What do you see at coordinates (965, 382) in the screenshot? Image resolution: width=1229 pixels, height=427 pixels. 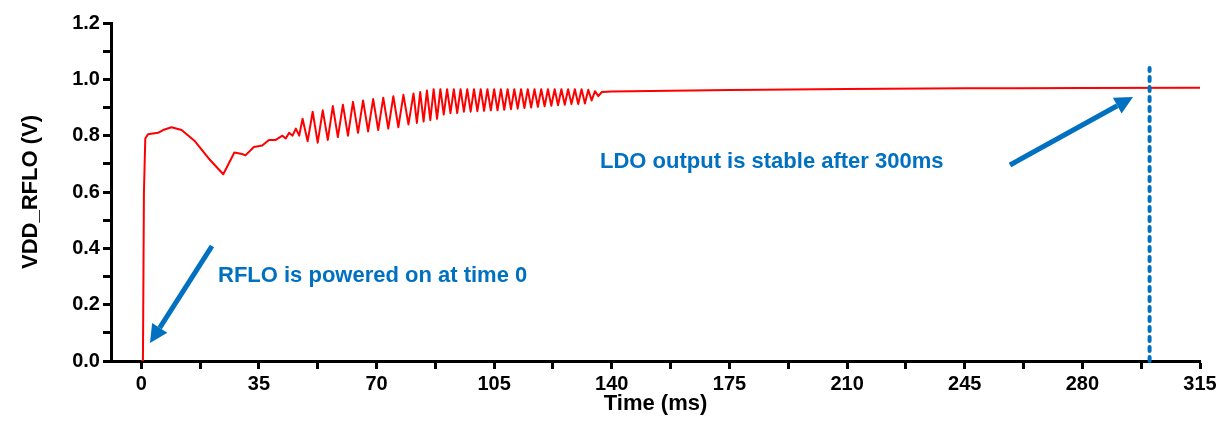 I see `x-tick-label: 245` at bounding box center [965, 382].